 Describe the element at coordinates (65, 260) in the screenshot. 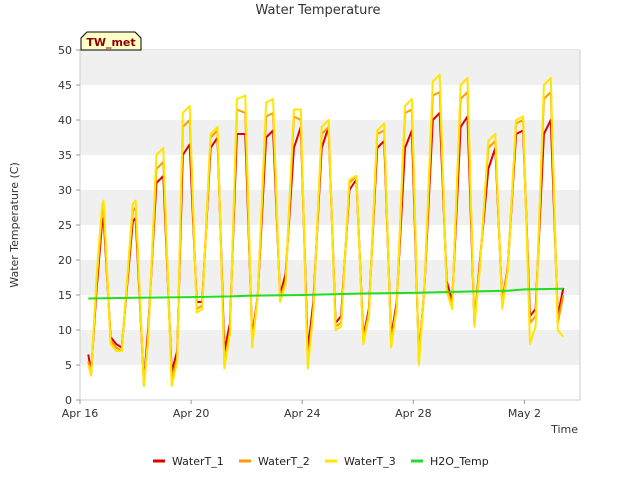

I see `y-tick-label: 20` at that location.